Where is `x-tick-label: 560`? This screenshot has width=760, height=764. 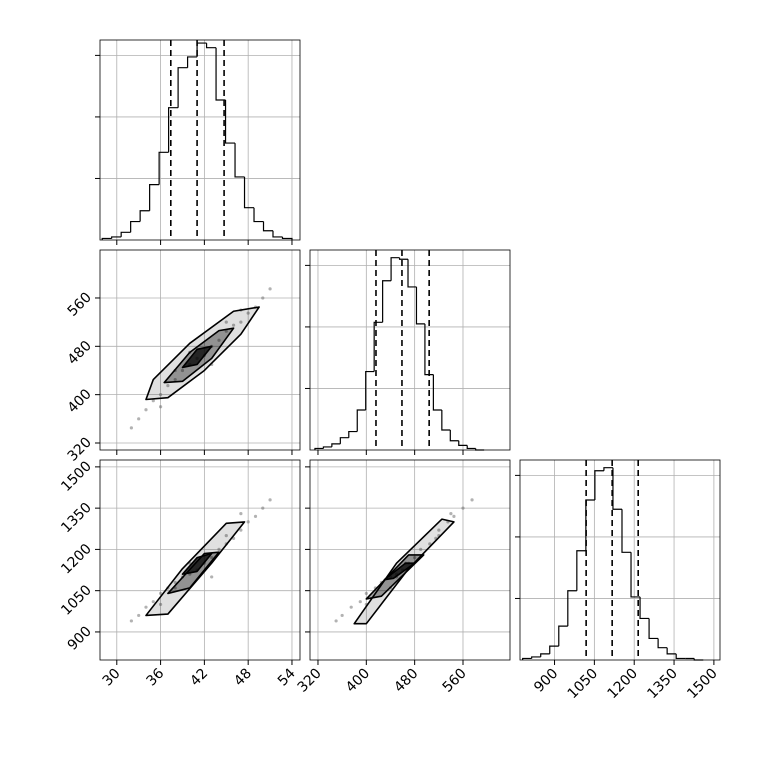 x-tick-label: 560 is located at coordinates (455, 681).